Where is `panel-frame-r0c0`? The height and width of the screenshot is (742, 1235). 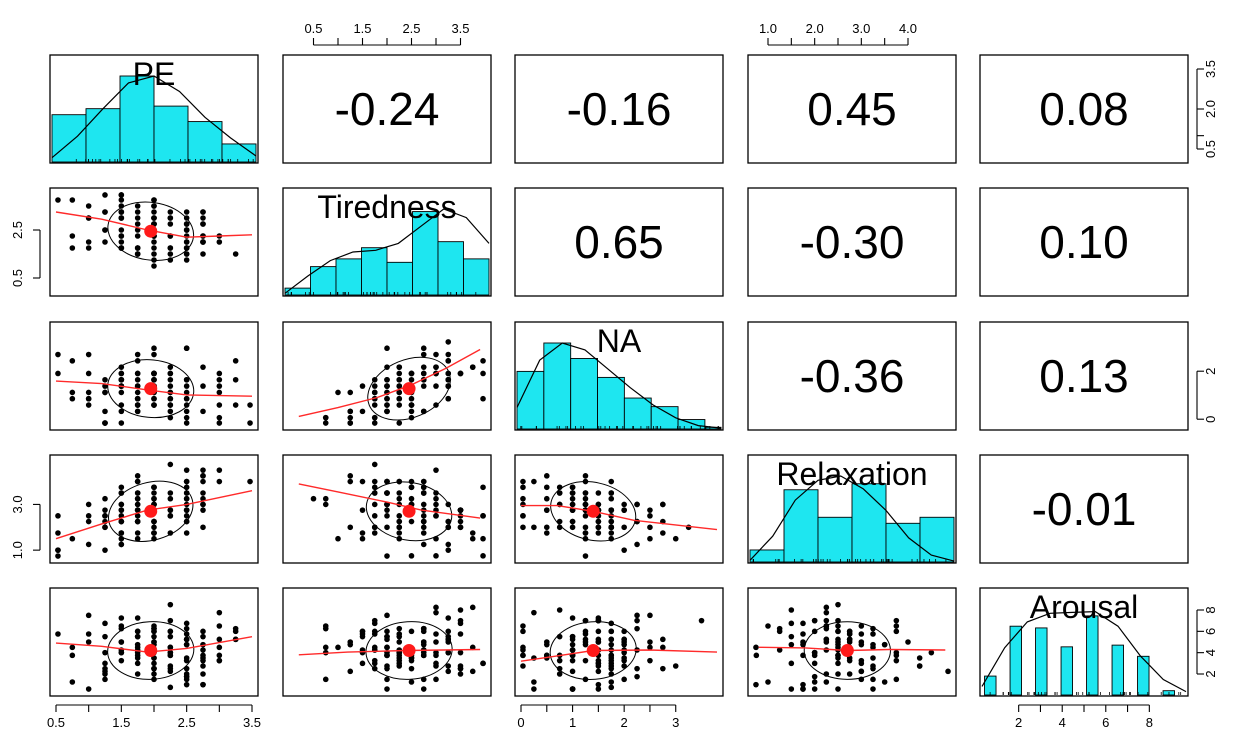 panel-frame-r0c0 is located at coordinates (154, 109).